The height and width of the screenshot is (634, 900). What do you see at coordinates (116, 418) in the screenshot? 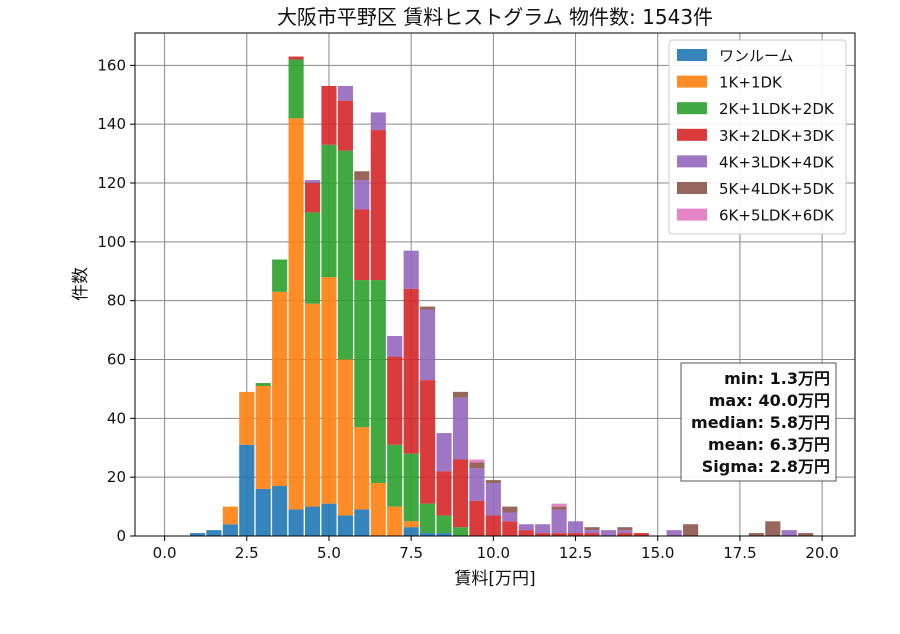
I see `y-tick-label: 40` at bounding box center [116, 418].